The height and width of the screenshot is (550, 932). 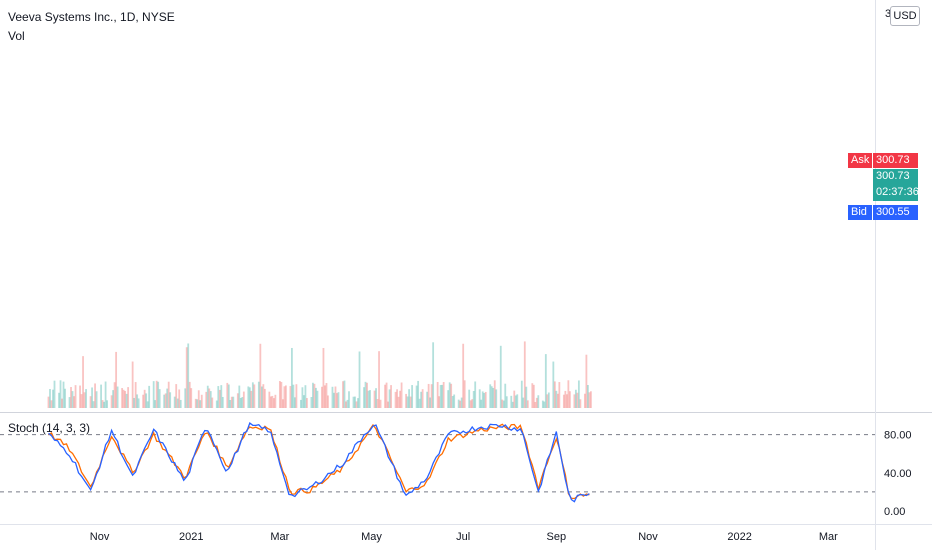 What do you see at coordinates (91, 17) in the screenshot?
I see `symbol-title: Veeva Systems Inc., 1D, NYSE` at bounding box center [91, 17].